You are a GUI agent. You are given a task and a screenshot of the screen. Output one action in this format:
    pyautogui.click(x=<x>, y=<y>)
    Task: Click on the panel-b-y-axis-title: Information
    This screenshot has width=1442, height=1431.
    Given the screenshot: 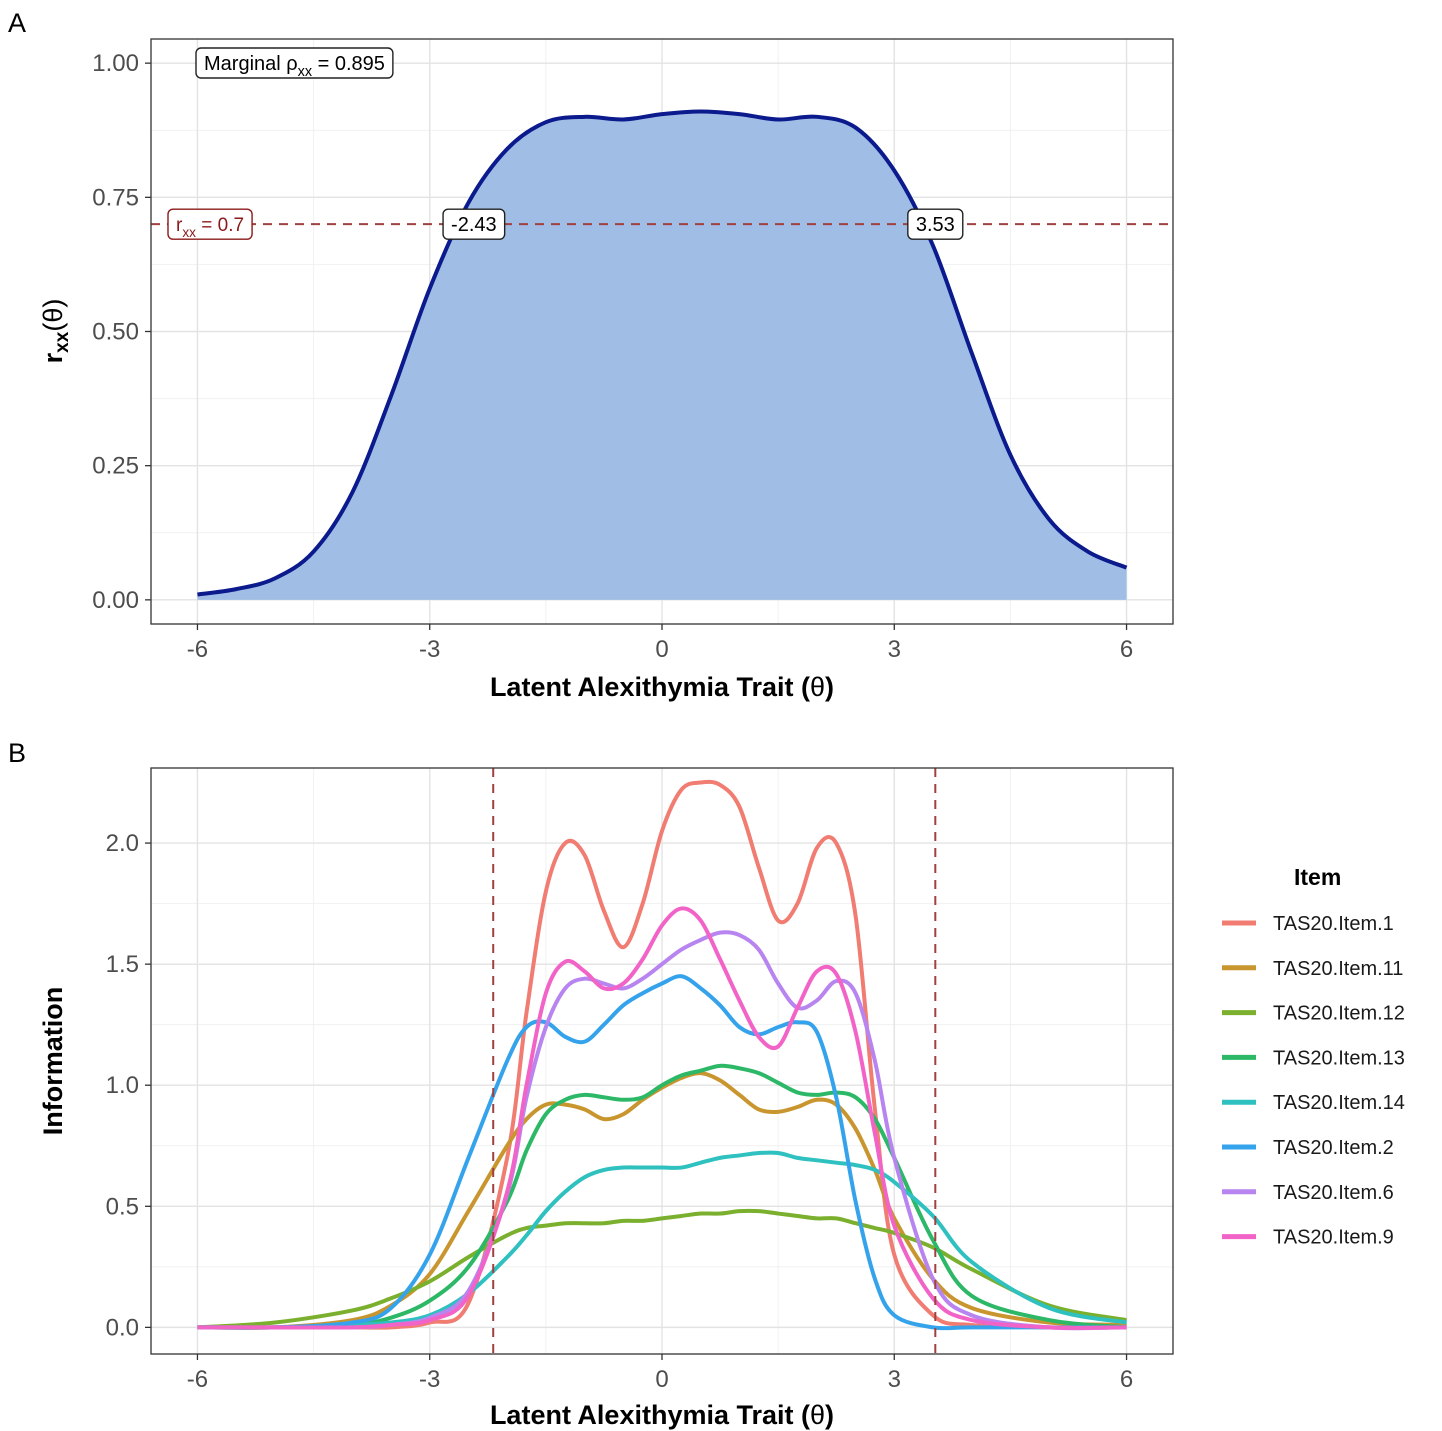 What is the action you would take?
    pyautogui.click(x=53, y=1061)
    